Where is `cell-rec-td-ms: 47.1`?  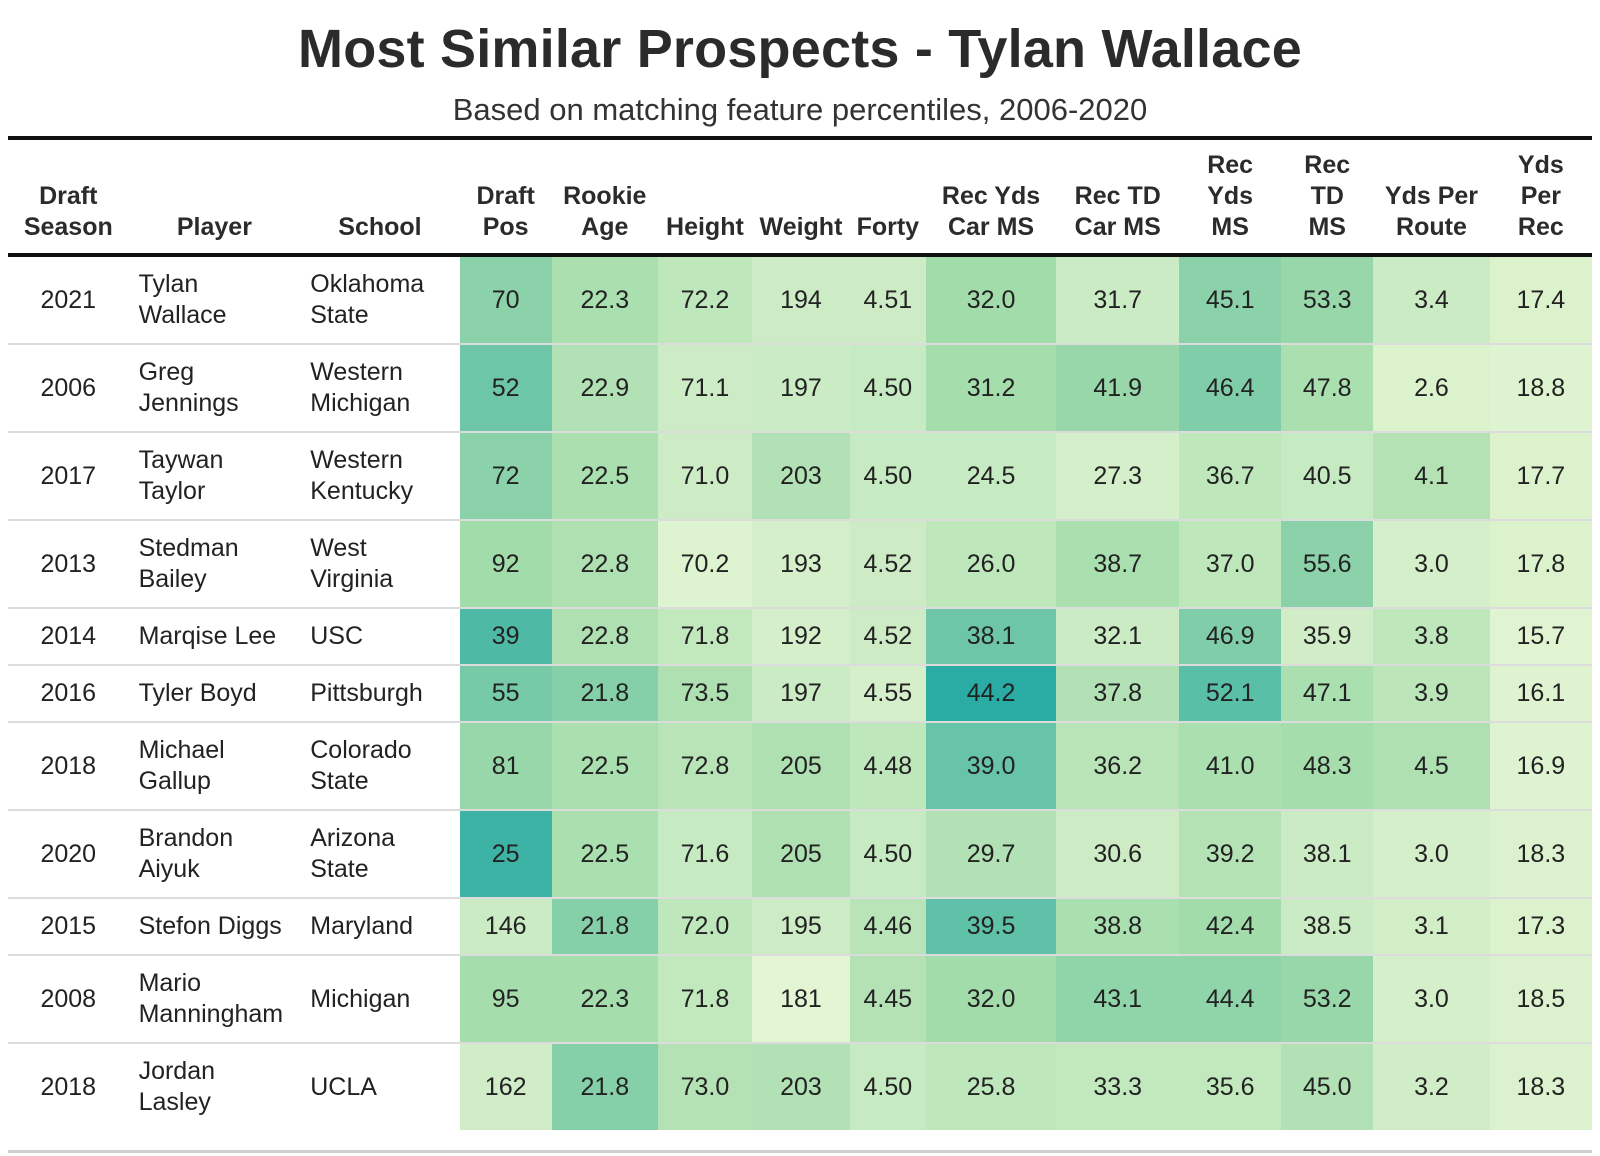 cell-rec-td-ms: 47.1 is located at coordinates (1327, 693).